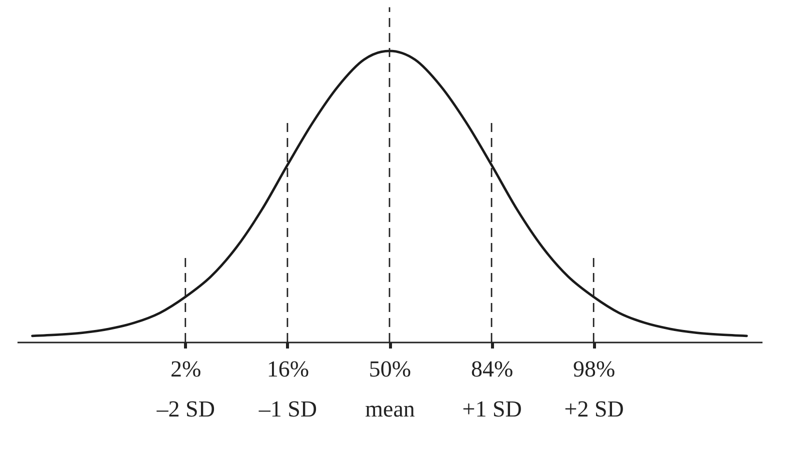  Describe the element at coordinates (288, 389) in the screenshot. I see `x-tick-label: 16% –1 SD` at that location.